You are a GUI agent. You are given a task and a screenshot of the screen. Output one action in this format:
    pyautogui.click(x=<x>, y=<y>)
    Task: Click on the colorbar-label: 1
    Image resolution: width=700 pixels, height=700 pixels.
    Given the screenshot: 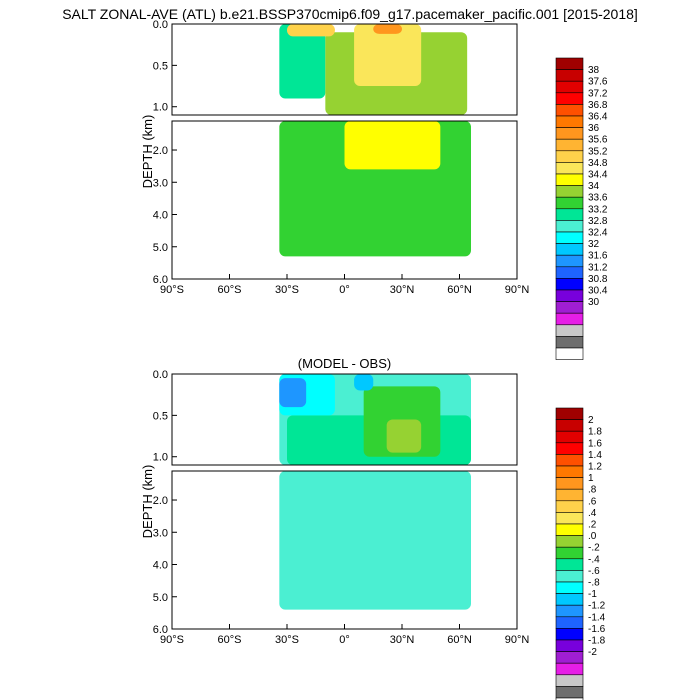 What is the action you would take?
    pyautogui.click(x=591, y=478)
    